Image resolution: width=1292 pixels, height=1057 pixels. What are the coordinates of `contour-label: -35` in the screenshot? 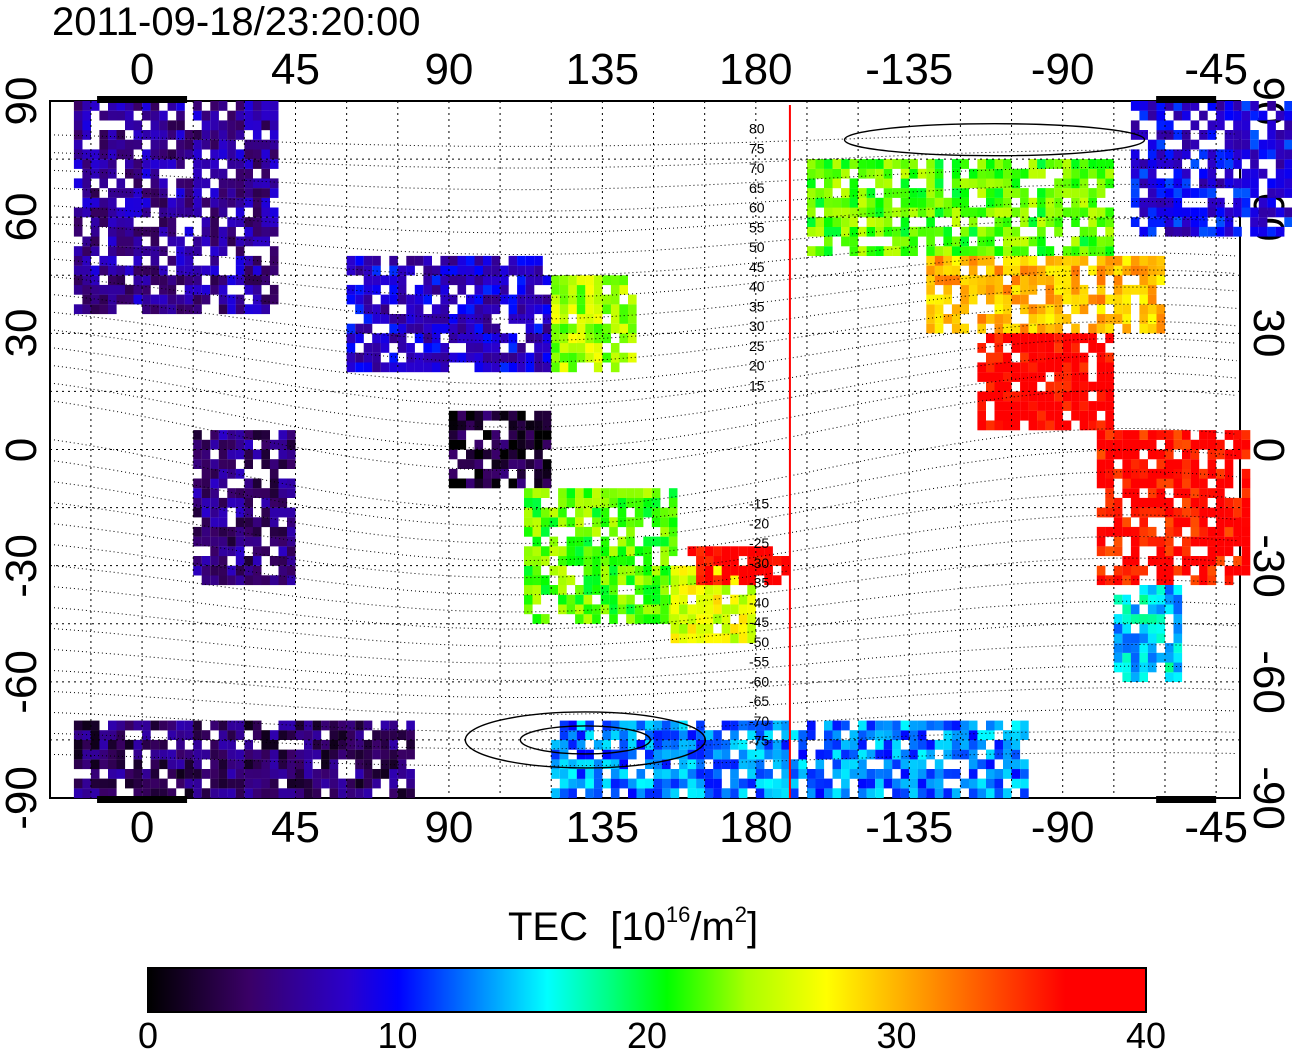 It's located at (759, 583).